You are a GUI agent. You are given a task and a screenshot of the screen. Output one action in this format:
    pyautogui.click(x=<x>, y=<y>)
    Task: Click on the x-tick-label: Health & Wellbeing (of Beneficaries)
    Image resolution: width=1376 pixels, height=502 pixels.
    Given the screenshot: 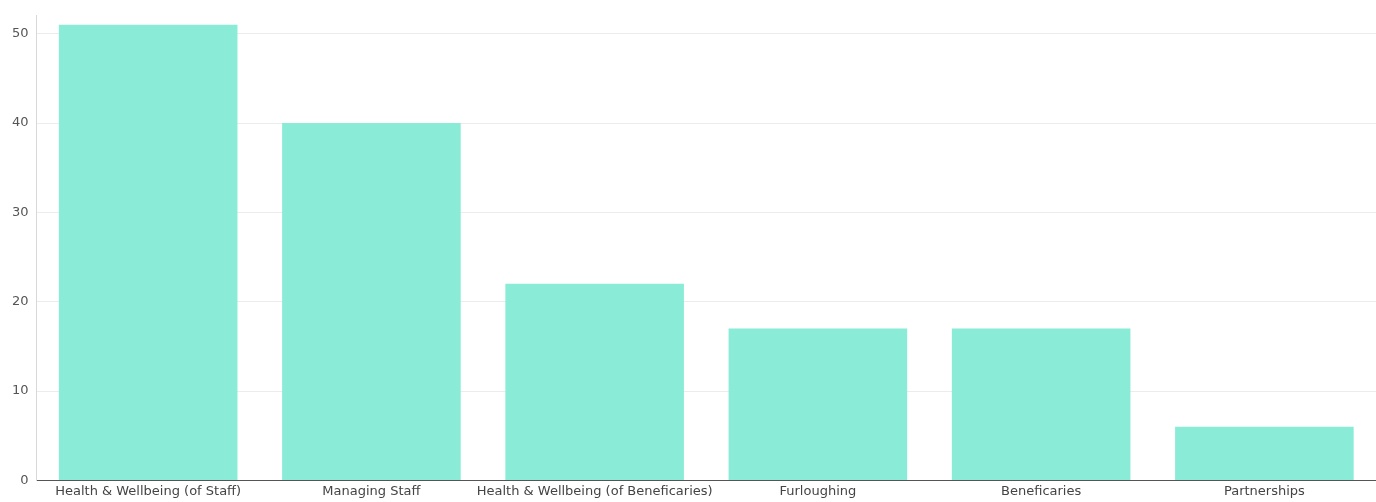 What is the action you would take?
    pyautogui.click(x=594, y=490)
    